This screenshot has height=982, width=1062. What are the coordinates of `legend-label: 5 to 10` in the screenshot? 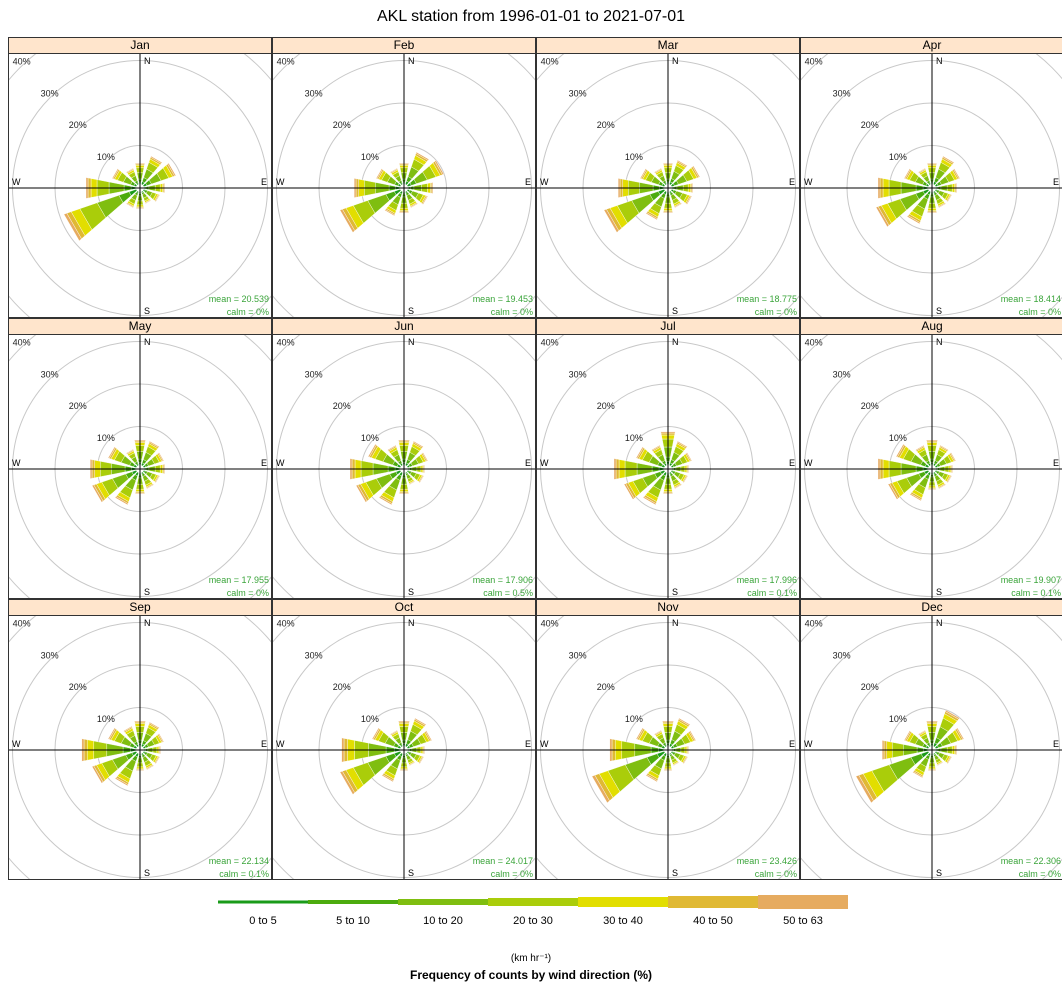 It's located at (353, 921).